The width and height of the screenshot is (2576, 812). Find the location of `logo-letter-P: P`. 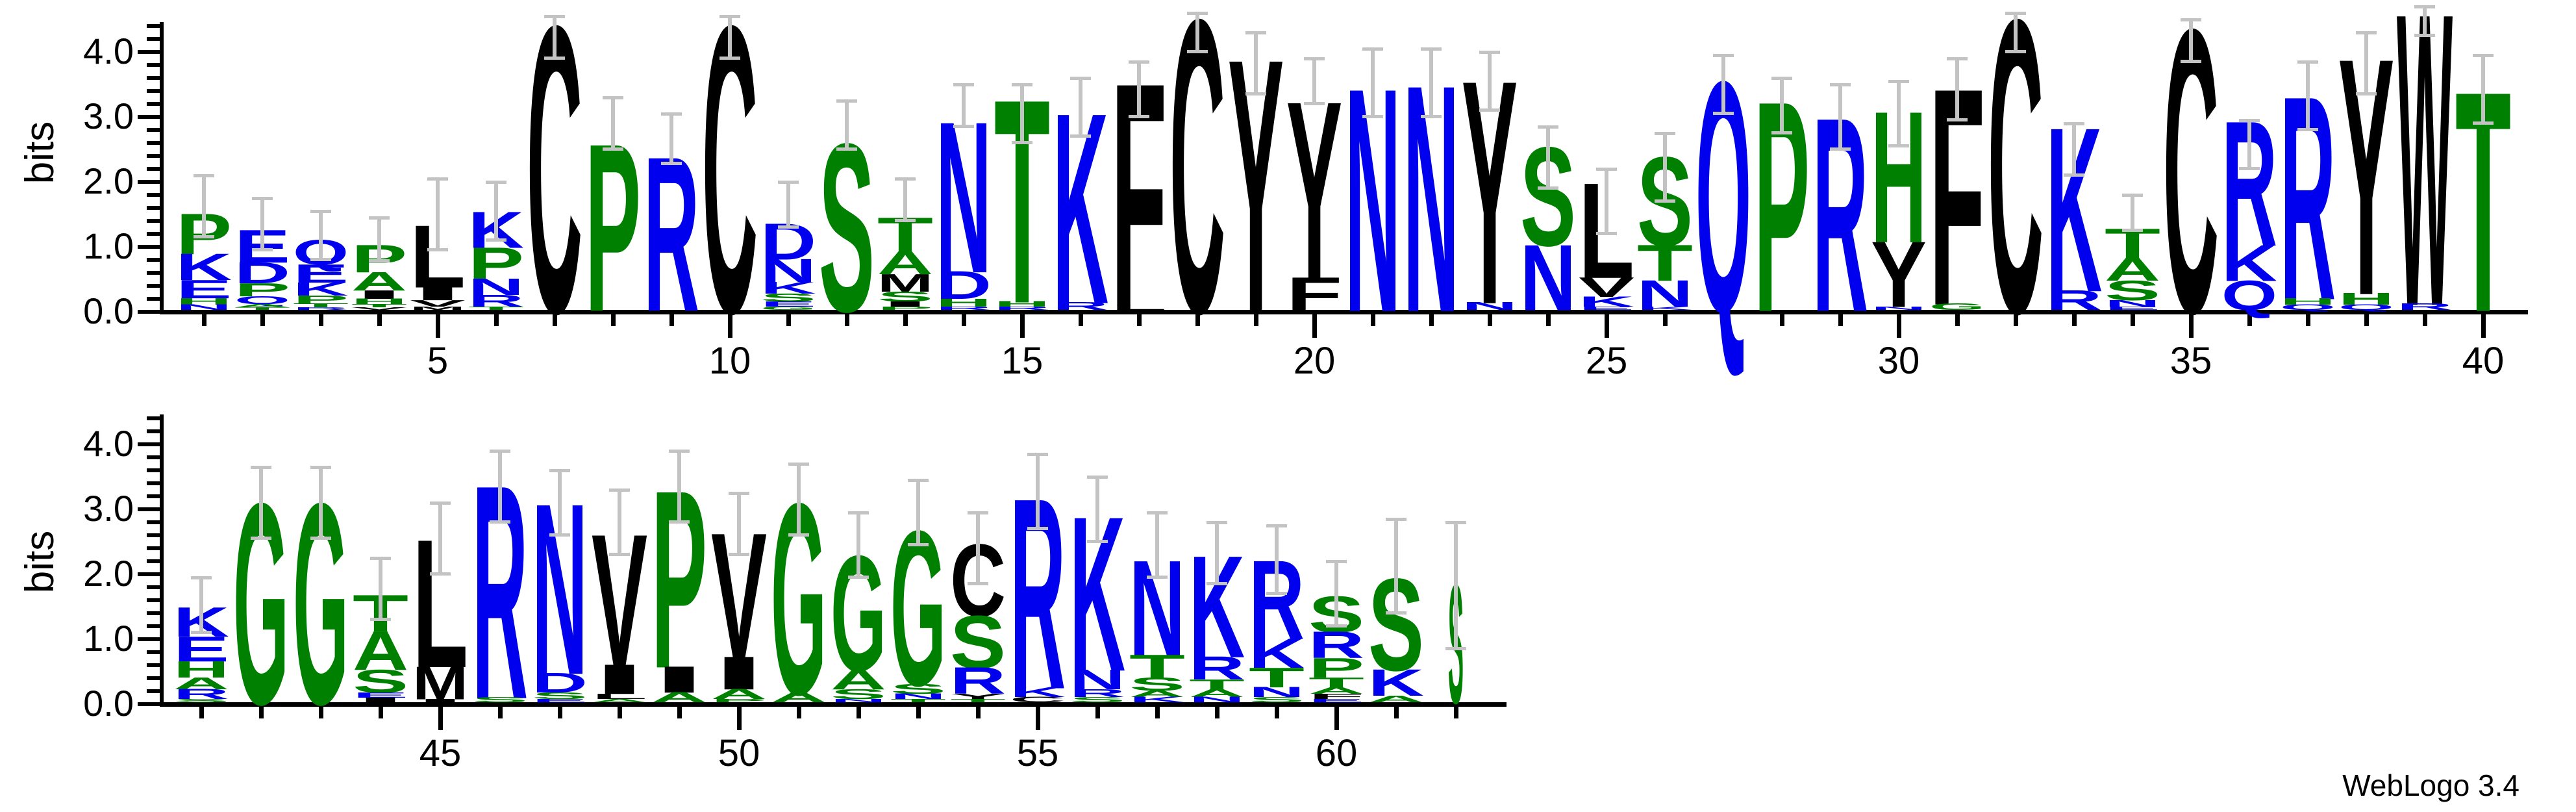

logo-letter-P: P is located at coordinates (496, 263).